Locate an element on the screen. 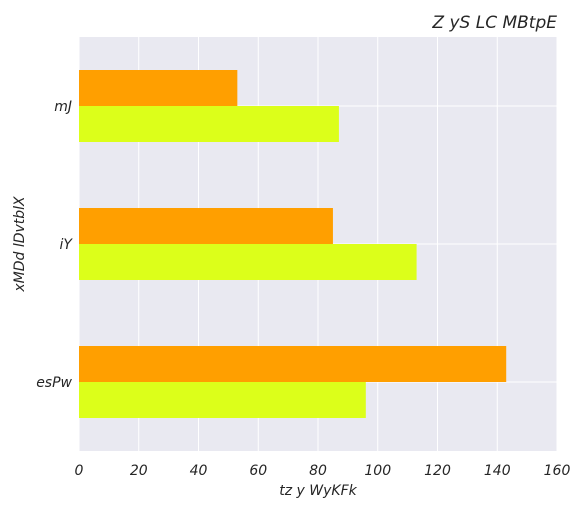 The image size is (584, 511). x-tick-label: 40 is located at coordinates (199, 471).